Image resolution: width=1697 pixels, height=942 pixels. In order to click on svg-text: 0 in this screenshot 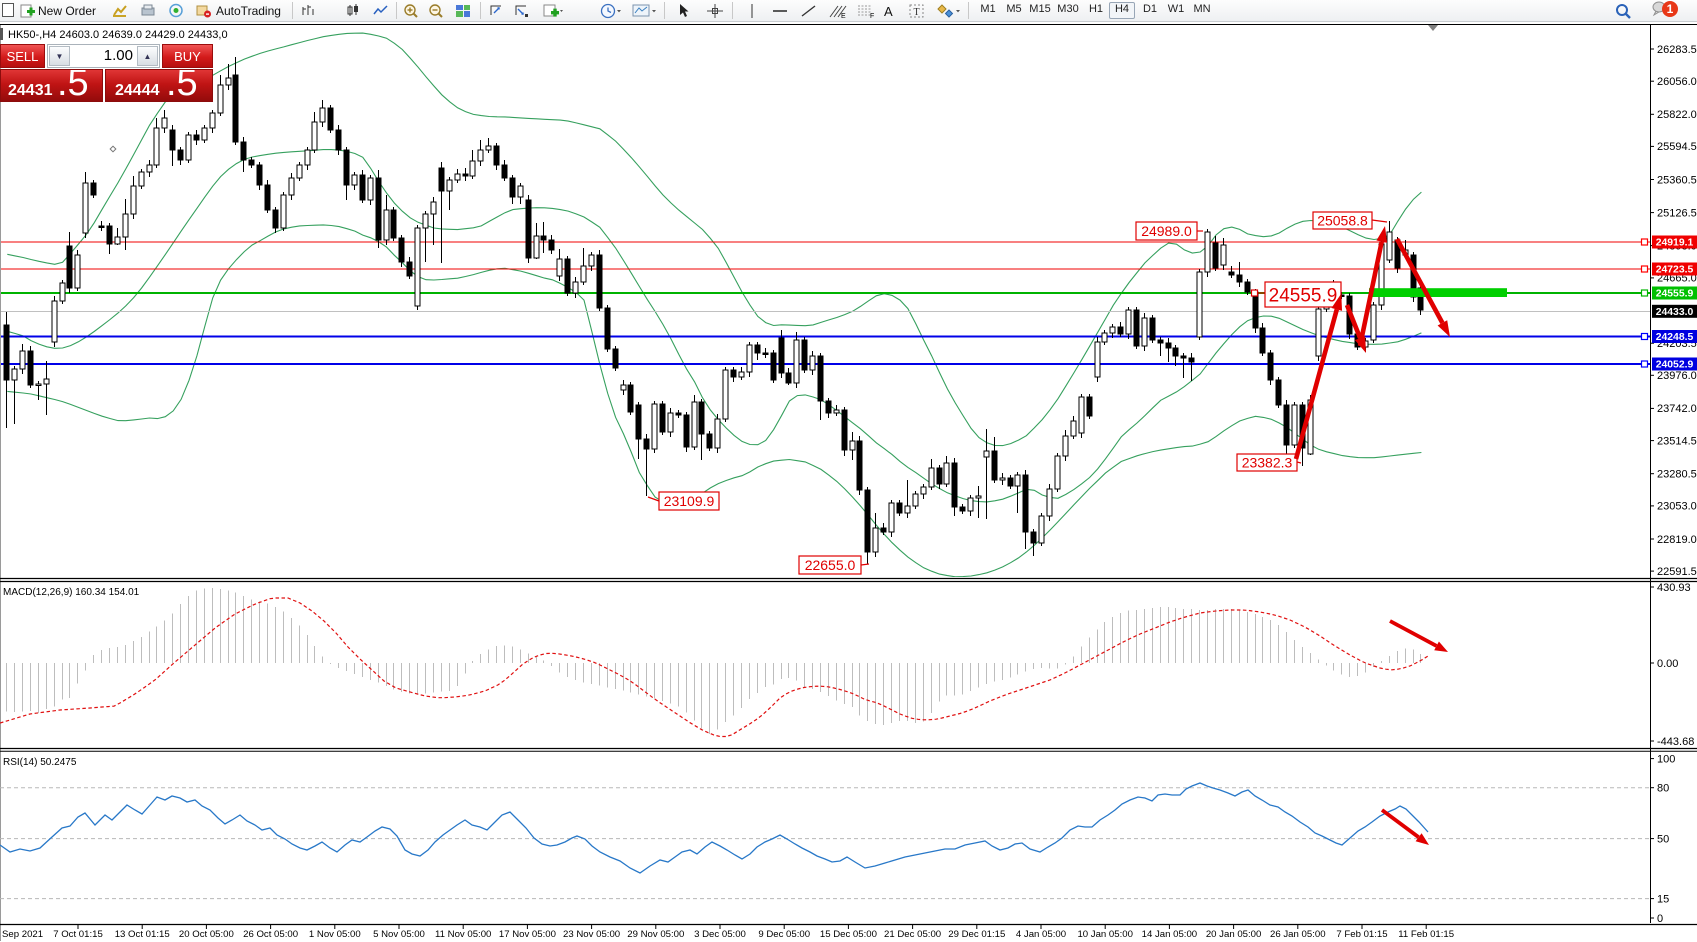, I will do `click(1660, 919)`.